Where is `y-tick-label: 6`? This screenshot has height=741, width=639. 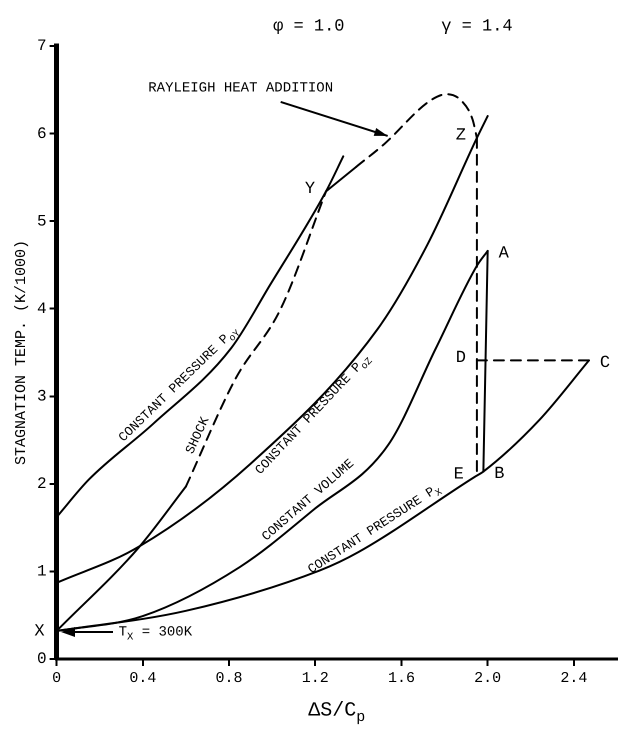
y-tick-label: 6 is located at coordinates (41, 133).